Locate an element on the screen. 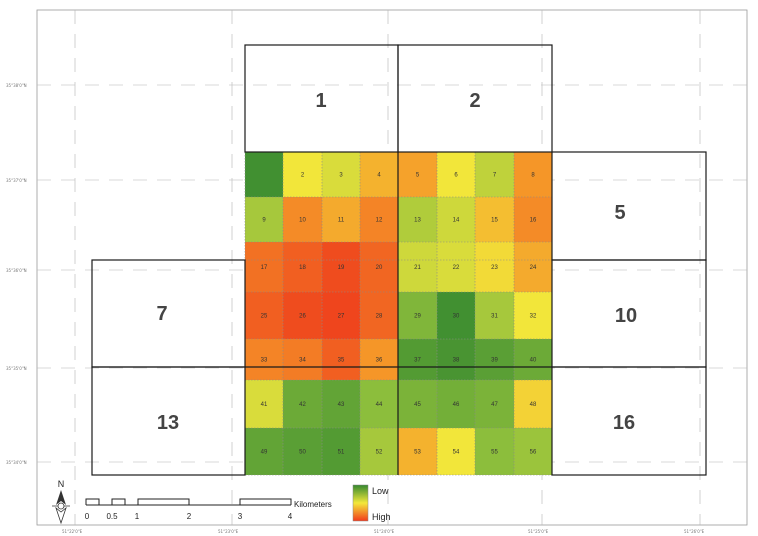 The image size is (758, 536). cell-number-label: 50 is located at coordinates (302, 453).